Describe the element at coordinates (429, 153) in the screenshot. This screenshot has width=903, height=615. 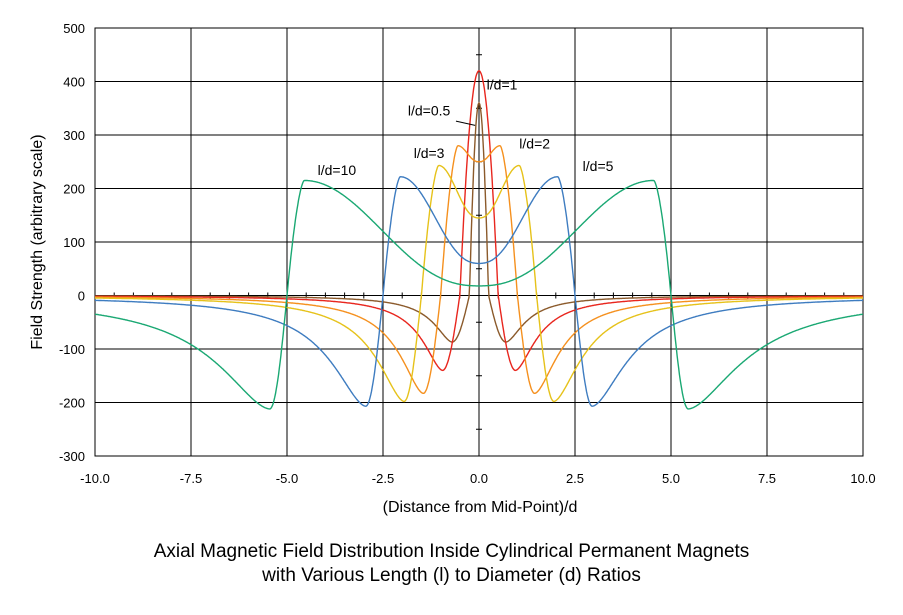
I see `series-label: l/d=3` at that location.